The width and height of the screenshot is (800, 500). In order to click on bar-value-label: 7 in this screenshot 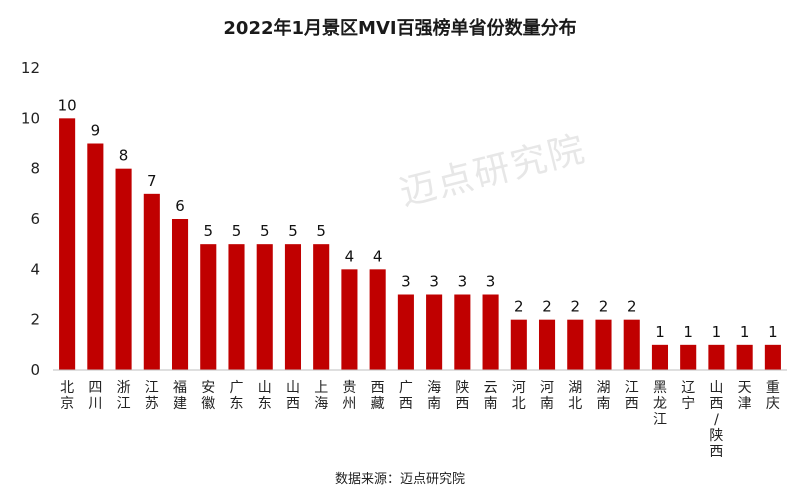, I will do `click(152, 181)`.